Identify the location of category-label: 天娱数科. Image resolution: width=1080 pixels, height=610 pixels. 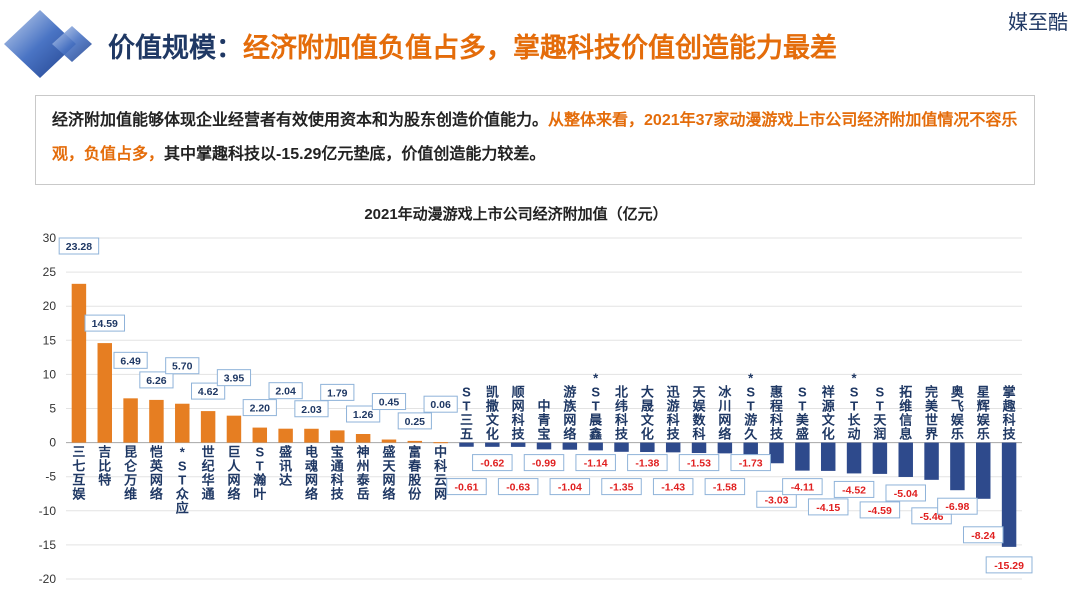
(700, 413).